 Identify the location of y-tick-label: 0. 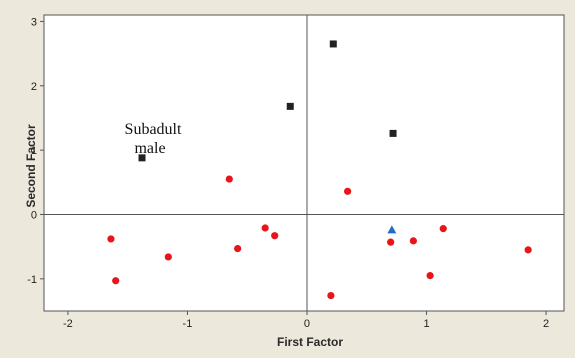
(34, 215).